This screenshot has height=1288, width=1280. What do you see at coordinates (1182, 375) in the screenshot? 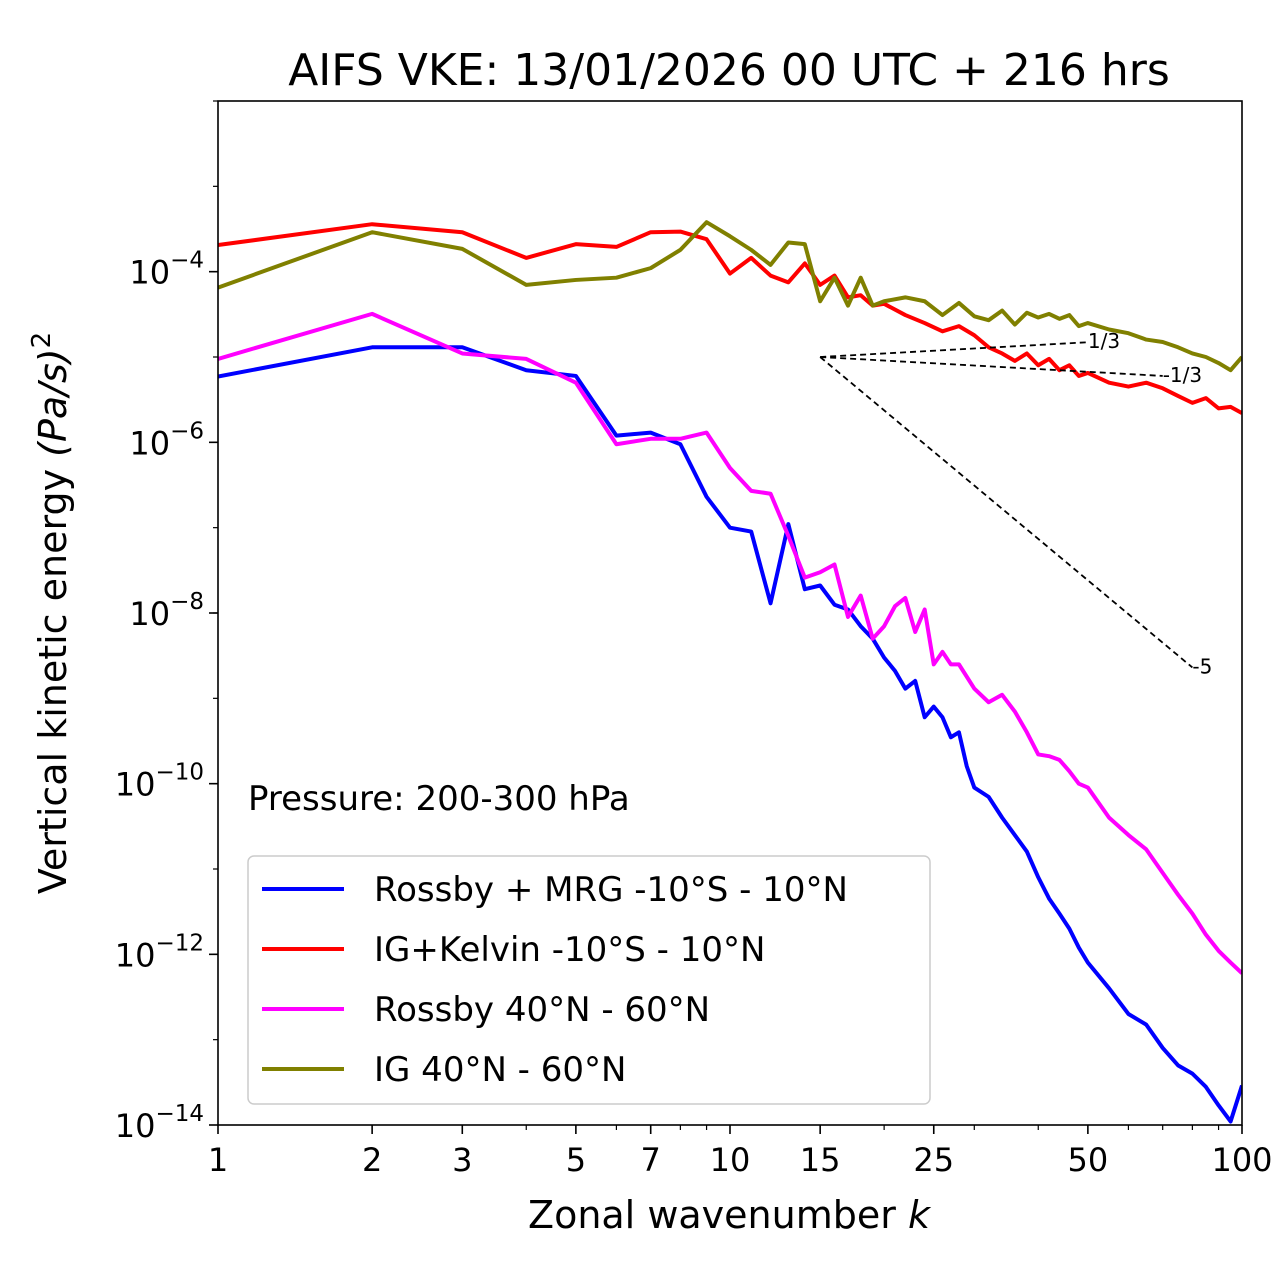
I see `reference-label-2: -1/3` at bounding box center [1182, 375].